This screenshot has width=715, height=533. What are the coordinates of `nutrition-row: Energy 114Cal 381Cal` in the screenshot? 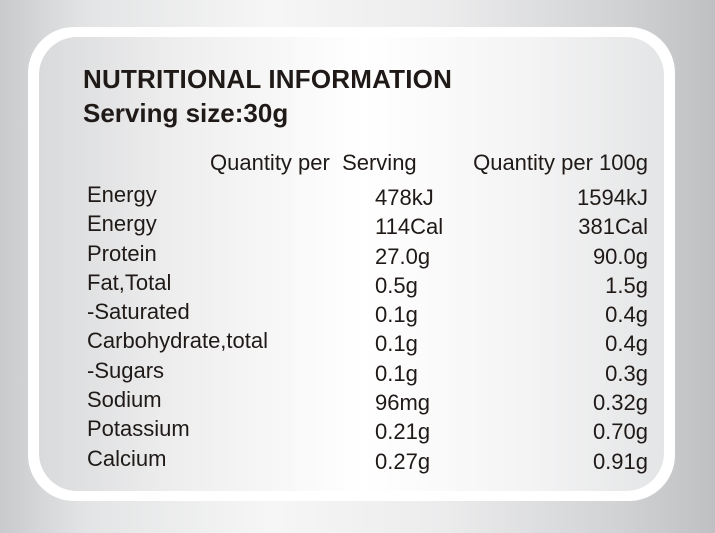 It's located at (367, 225).